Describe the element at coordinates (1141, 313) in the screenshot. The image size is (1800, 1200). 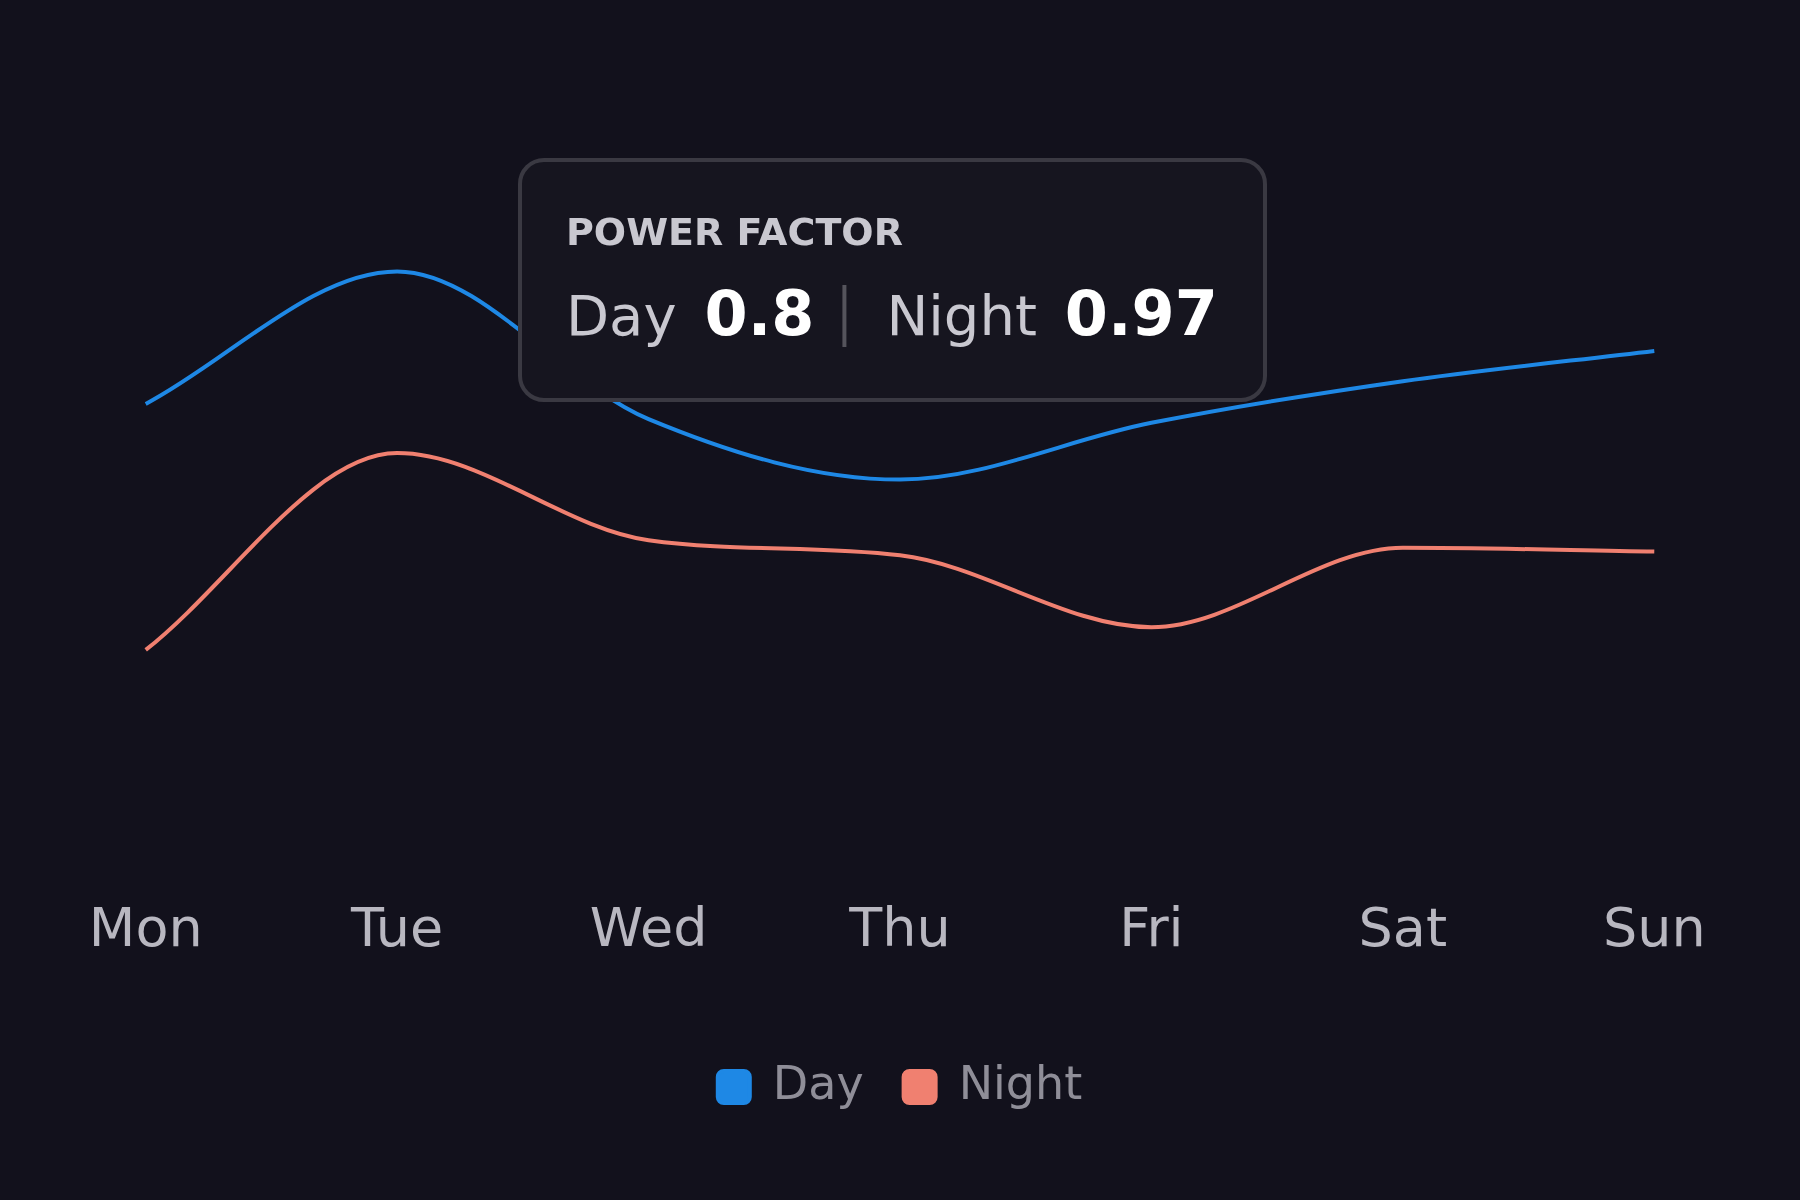
I see `annotation: 0.97` at that location.